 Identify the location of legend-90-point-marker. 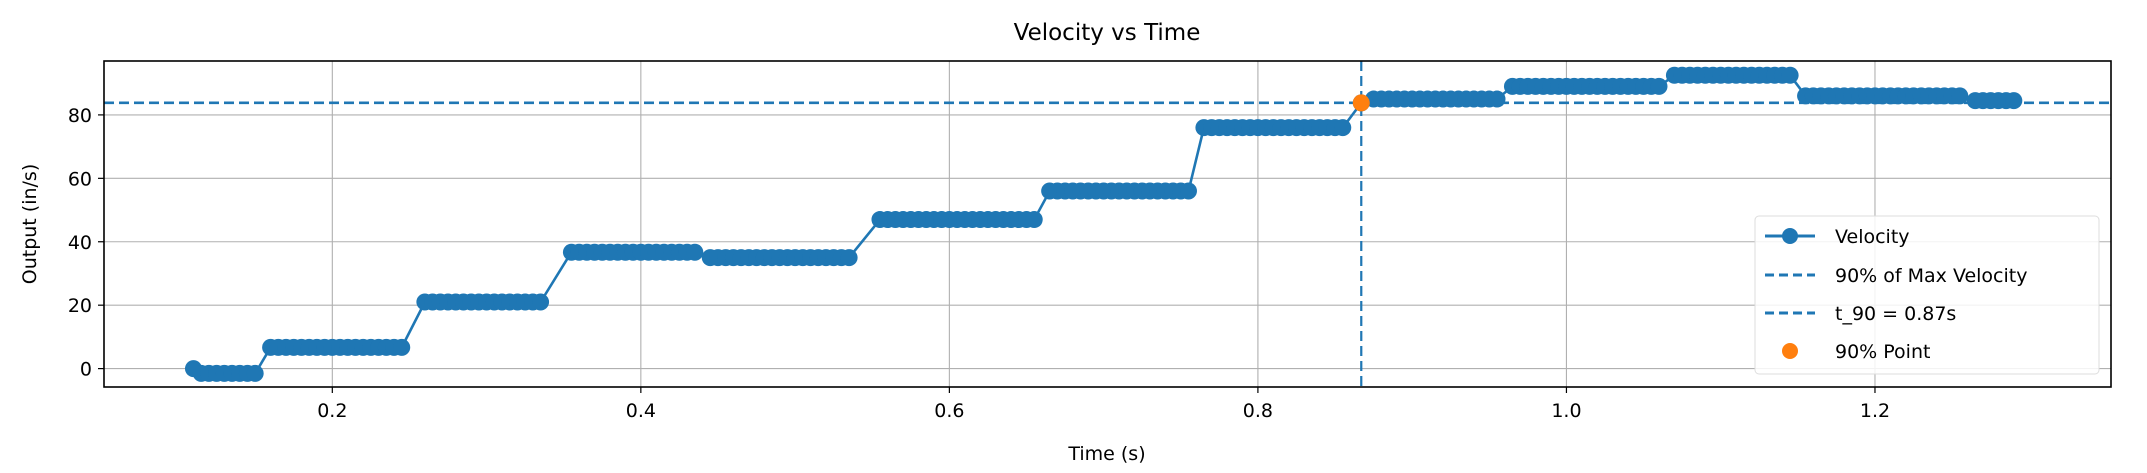
(1790, 351).